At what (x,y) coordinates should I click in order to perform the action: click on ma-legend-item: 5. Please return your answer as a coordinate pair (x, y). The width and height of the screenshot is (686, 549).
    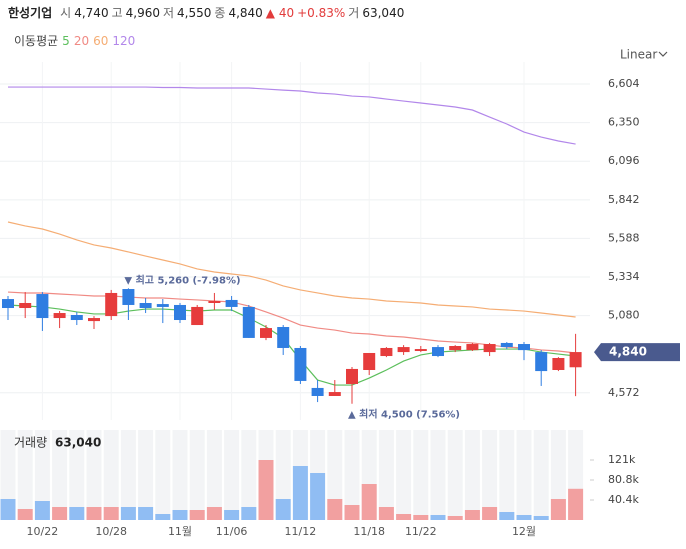
    Looking at the image, I should click on (66, 41).